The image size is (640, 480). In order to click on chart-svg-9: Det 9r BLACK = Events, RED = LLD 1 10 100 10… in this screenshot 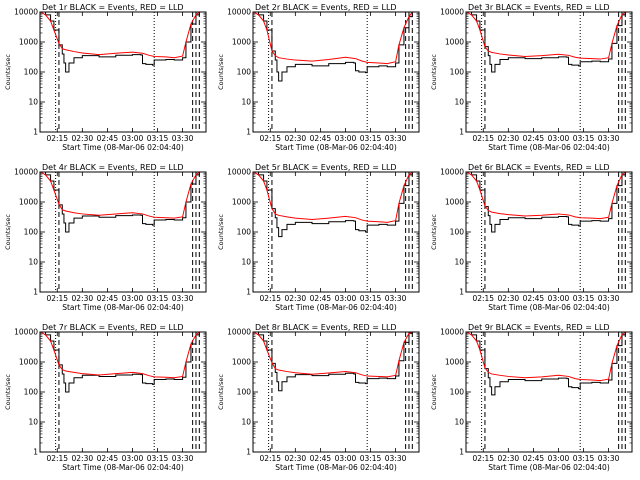, I will do `click(531, 397)`.